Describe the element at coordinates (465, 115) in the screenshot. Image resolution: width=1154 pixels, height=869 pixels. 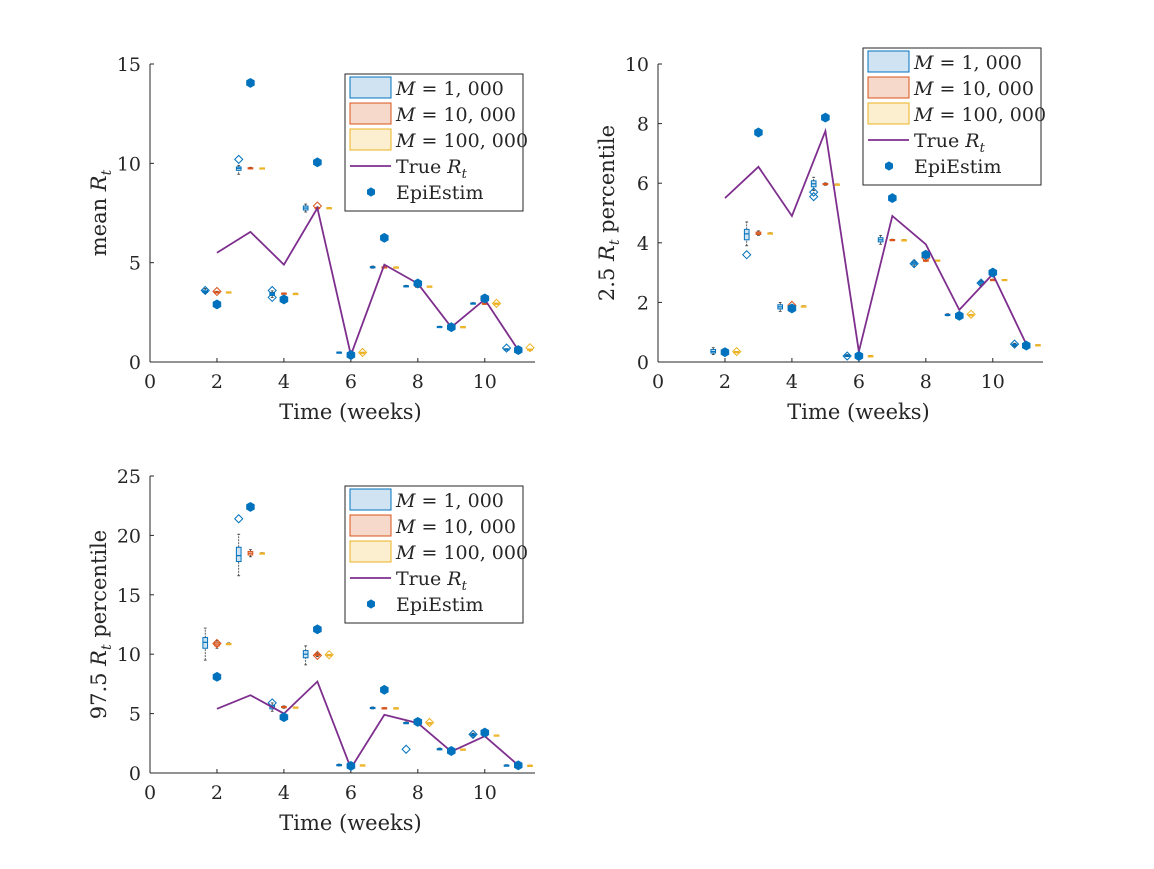
I see `legend-label-value: = 10, 000` at that location.